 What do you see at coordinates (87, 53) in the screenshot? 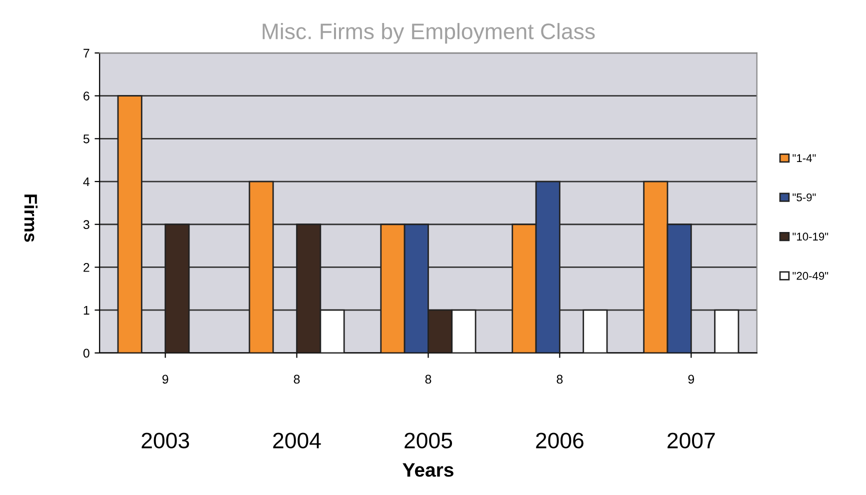
I see `y-tick-label: 7` at bounding box center [87, 53].